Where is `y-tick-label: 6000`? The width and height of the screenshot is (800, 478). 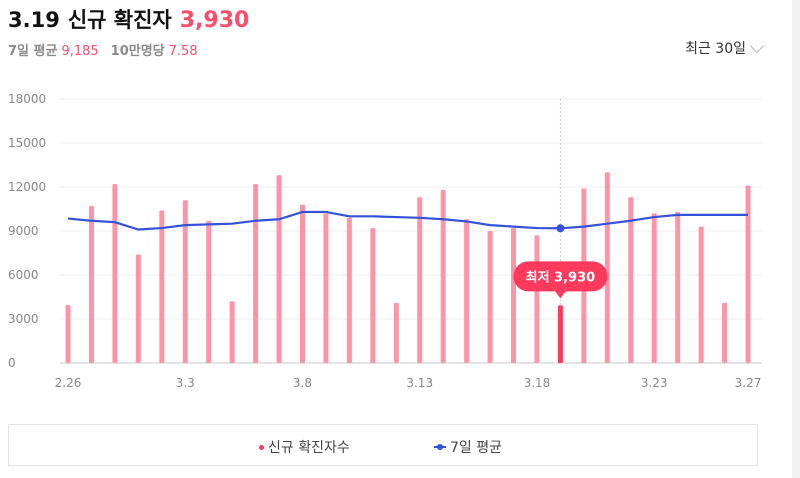
y-tick-label: 6000 is located at coordinates (23, 275).